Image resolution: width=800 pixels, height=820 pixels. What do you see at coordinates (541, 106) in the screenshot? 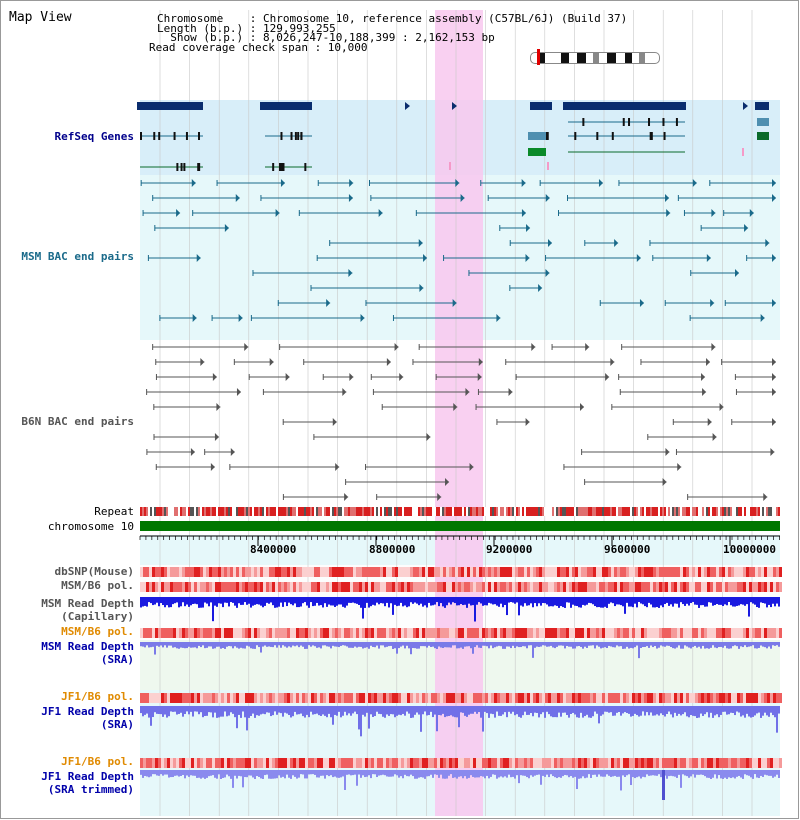
I see `refseq-gene-block` at bounding box center [541, 106].